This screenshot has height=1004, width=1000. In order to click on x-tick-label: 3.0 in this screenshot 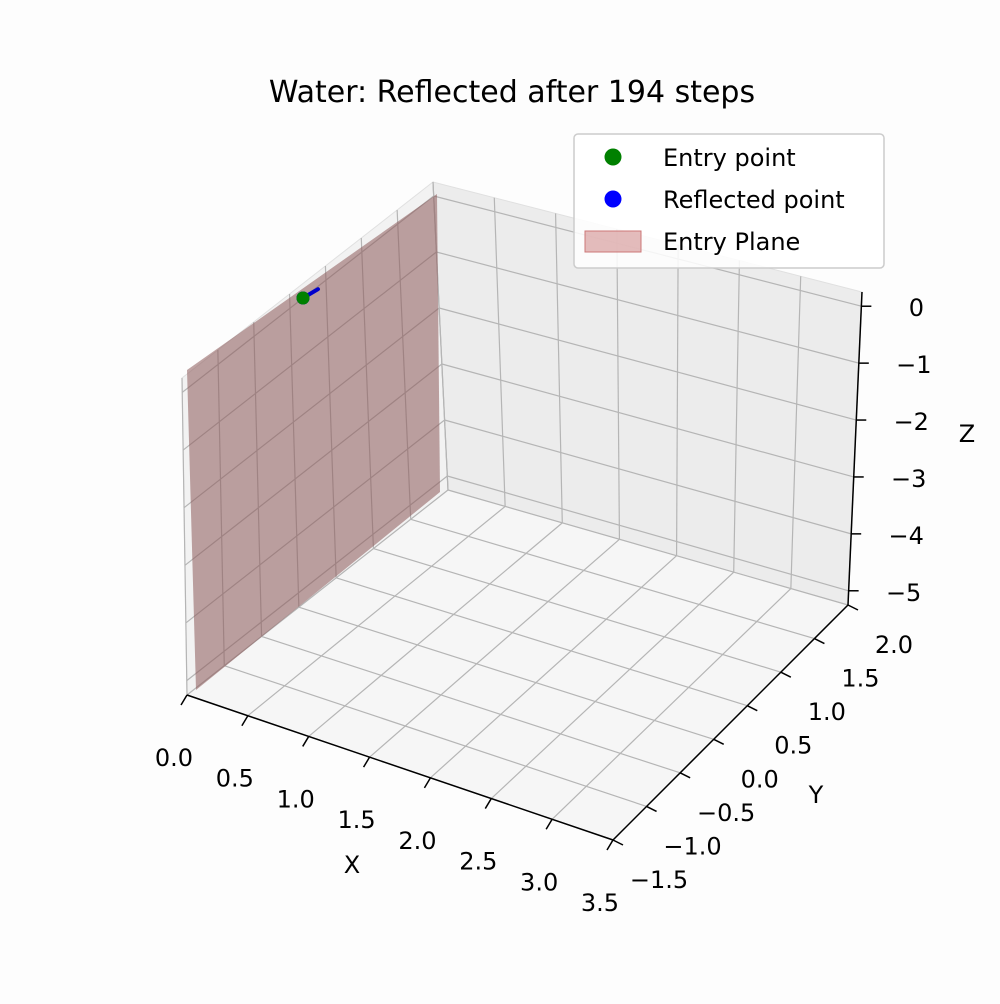, I will do `click(539, 882)`.